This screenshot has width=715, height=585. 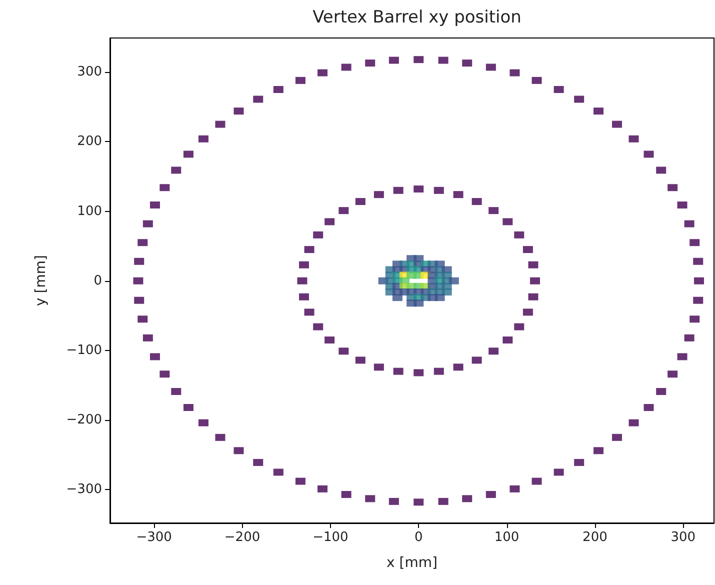 What do you see at coordinates (412, 563) in the screenshot?
I see `x-axis-title: x [mm]` at bounding box center [412, 563].